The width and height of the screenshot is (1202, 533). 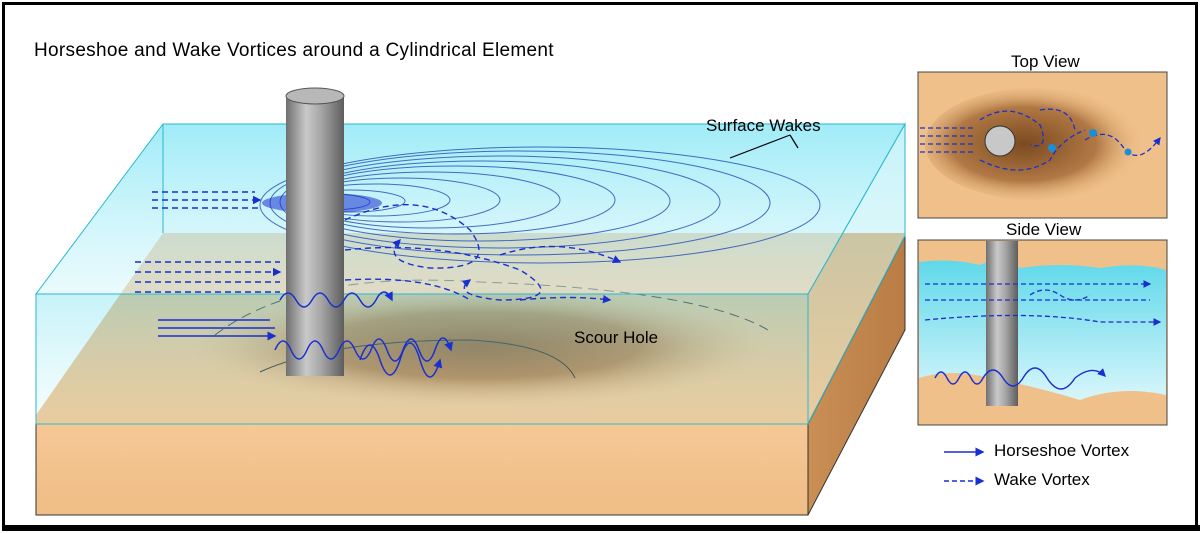 I want to click on label-top-view: Top View, so click(x=1045, y=61).